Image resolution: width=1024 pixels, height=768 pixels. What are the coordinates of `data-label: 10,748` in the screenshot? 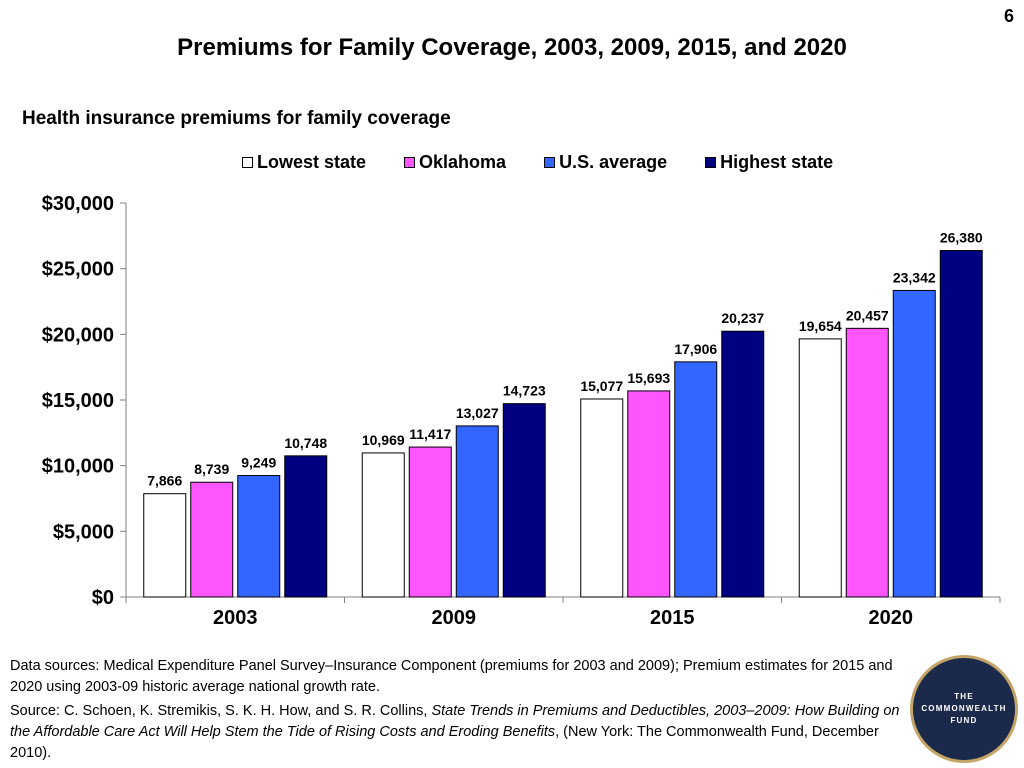 It's located at (305, 443).